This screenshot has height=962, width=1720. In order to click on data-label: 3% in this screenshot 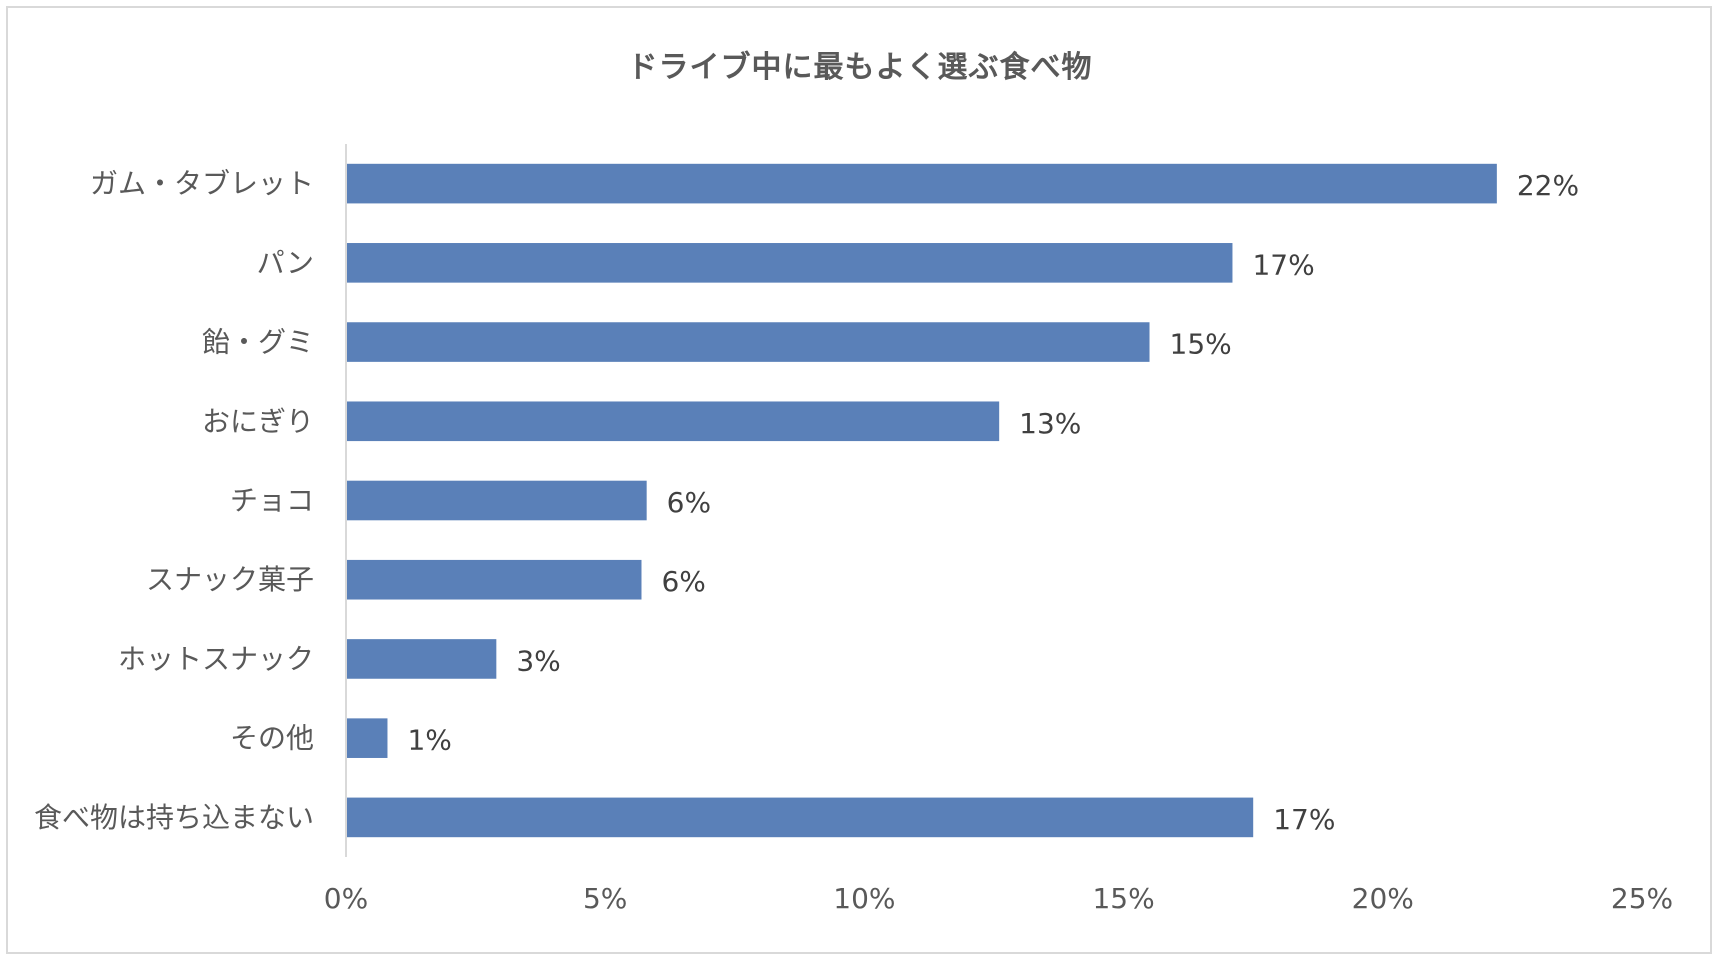, I will do `click(538, 660)`.